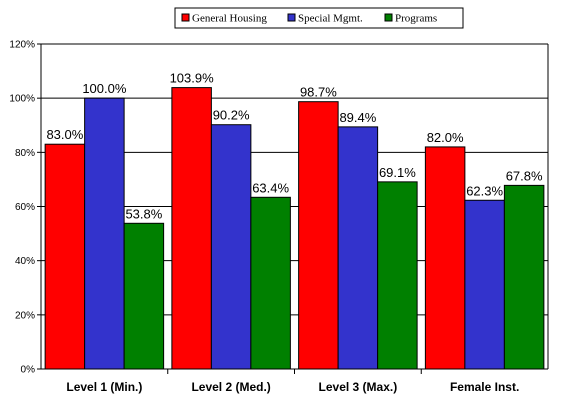 The image size is (578, 399). I want to click on y-tick-label: 100%, so click(22, 99).